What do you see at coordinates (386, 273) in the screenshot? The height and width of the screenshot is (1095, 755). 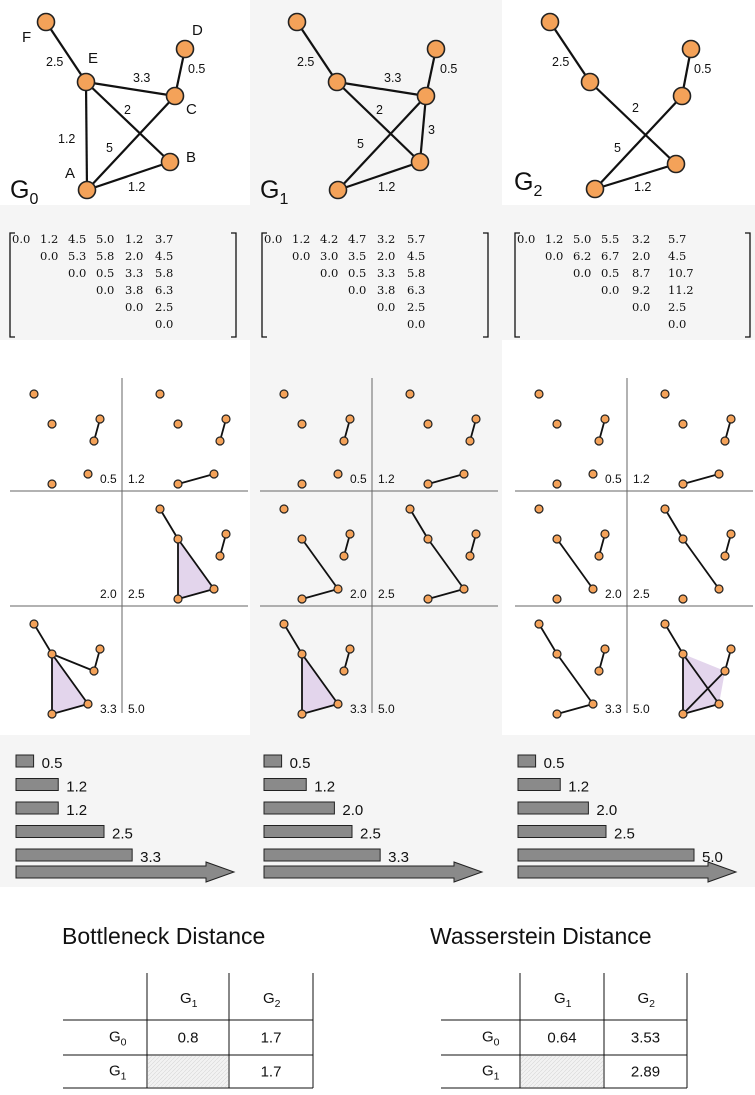 I see `matrix-cell: 3.3` at bounding box center [386, 273].